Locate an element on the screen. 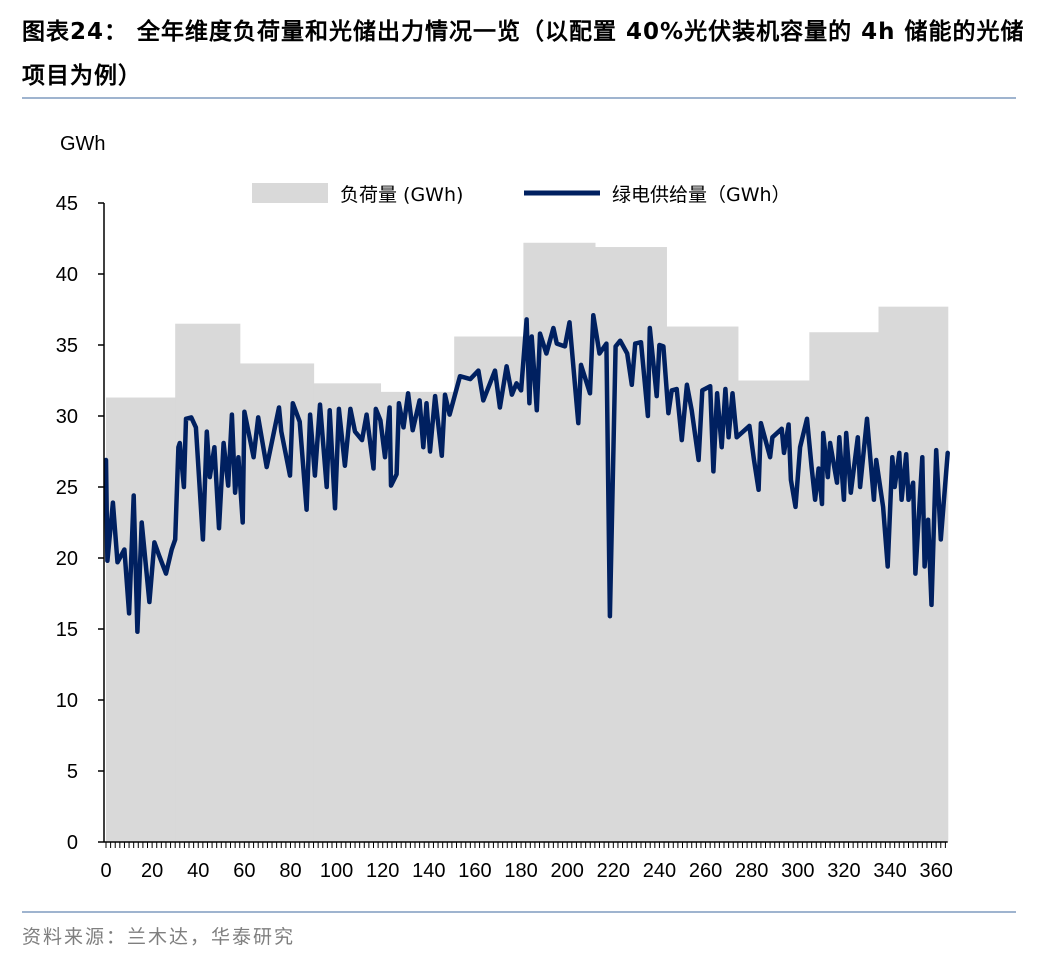  x-tick-label: 200 is located at coordinates (567, 871).